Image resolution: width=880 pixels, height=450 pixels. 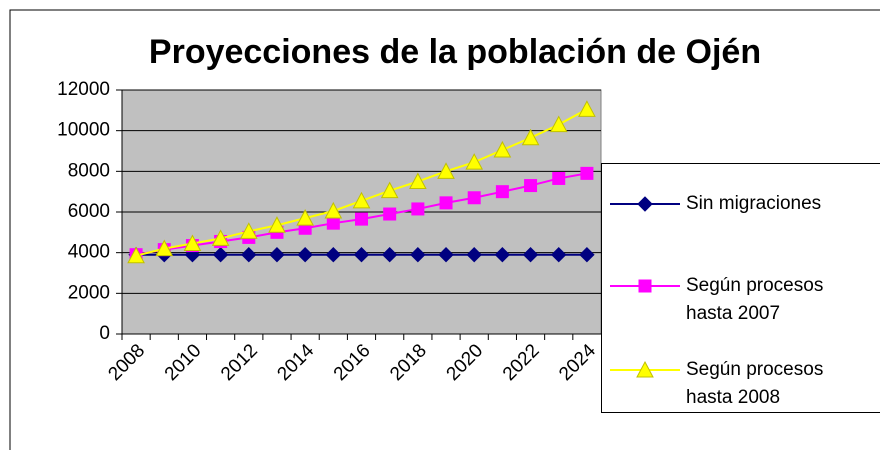 I want to click on y-tick-label: 10000, so click(x=83, y=130).